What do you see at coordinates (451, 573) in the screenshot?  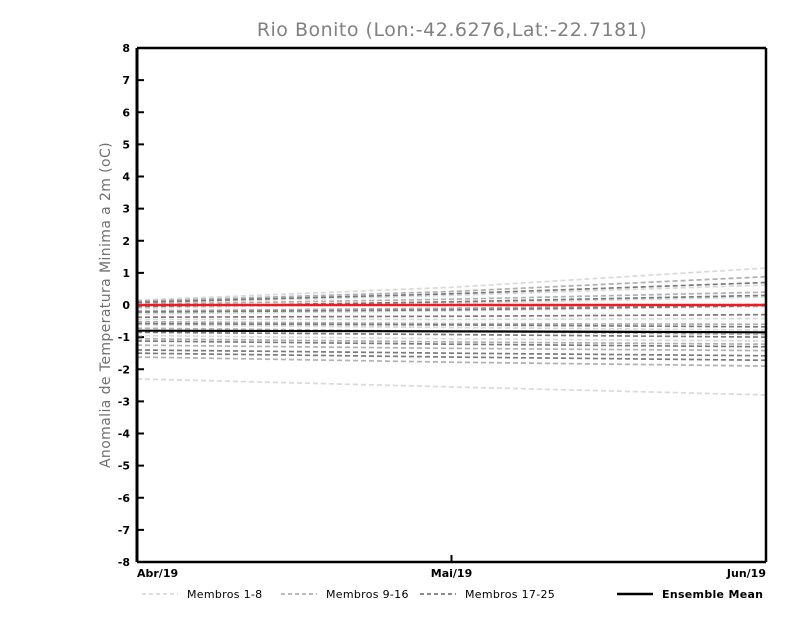 I see `x-tick-label: Mai/19` at bounding box center [451, 573].